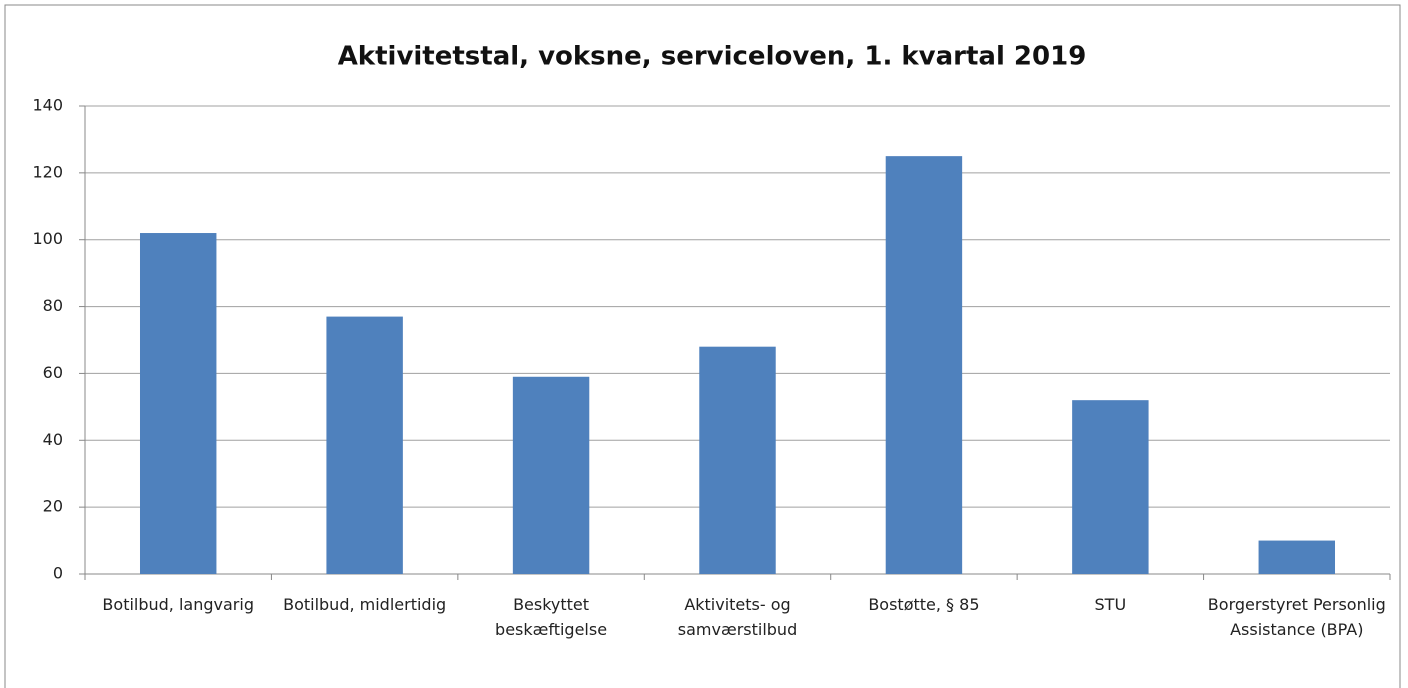  I want to click on x-tick-label: Botilbud, langvarig, so click(178, 604).